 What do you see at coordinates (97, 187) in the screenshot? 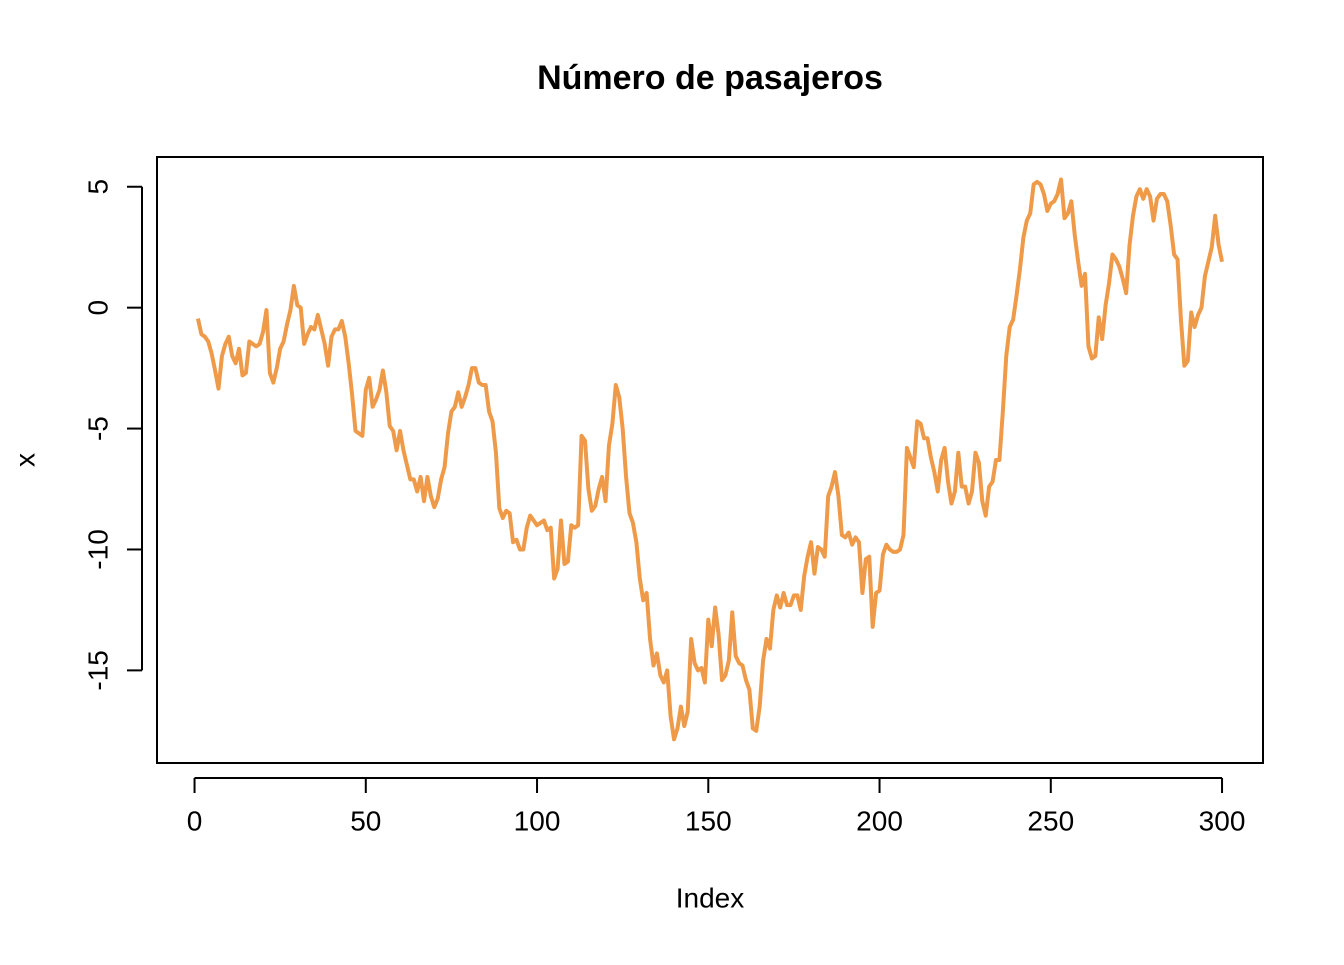
I see `y-tick-label: 5` at bounding box center [97, 187].